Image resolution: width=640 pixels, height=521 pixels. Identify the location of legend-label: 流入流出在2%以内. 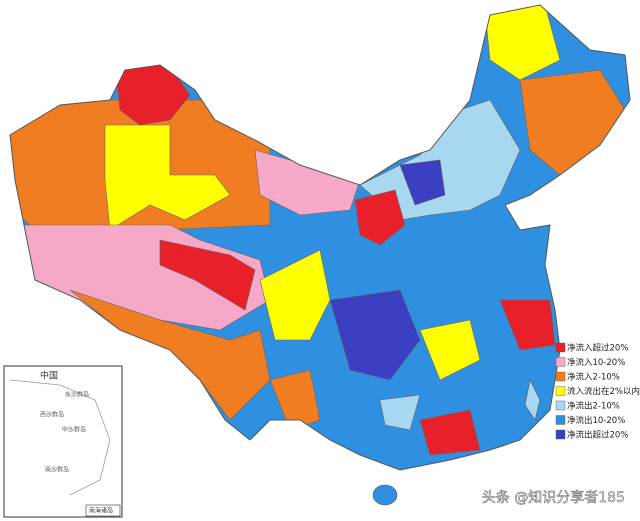
(603, 391).